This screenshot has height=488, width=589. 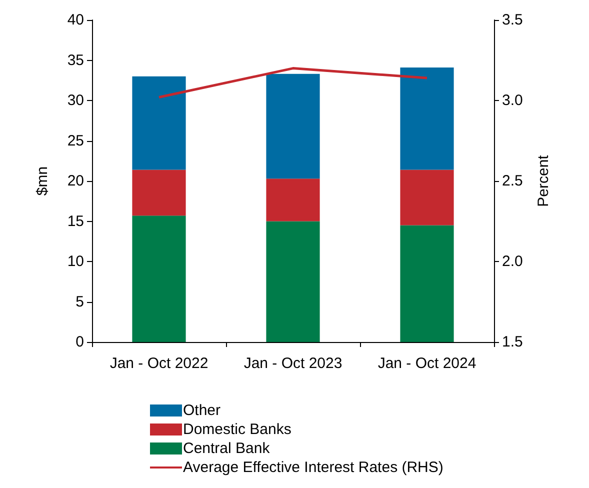 What do you see at coordinates (75, 100) in the screenshot?
I see `y-tick-label: 30` at bounding box center [75, 100].